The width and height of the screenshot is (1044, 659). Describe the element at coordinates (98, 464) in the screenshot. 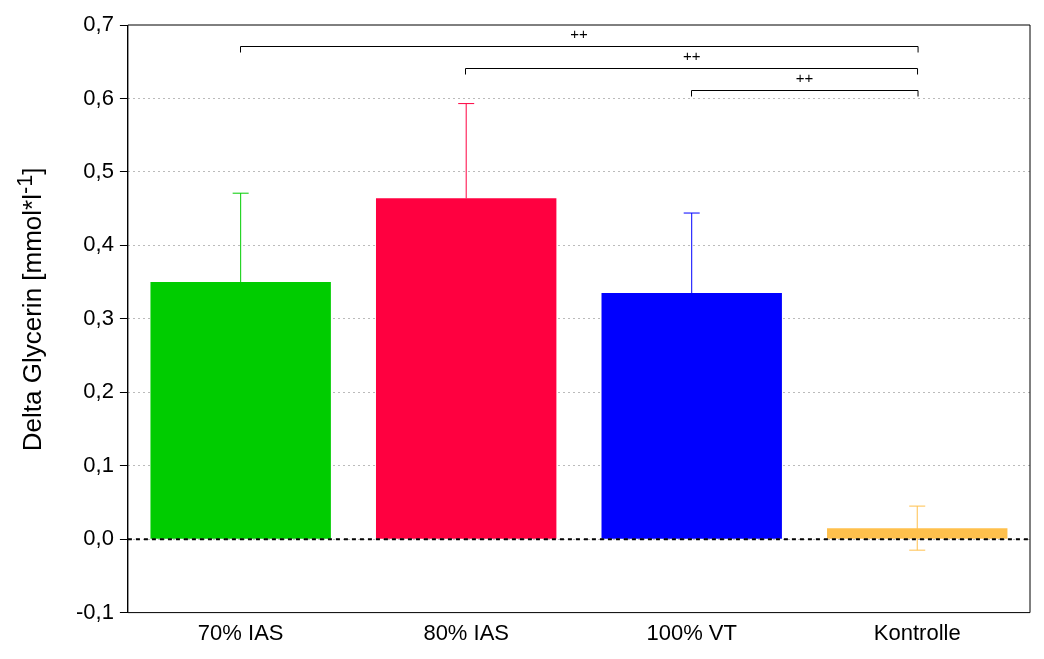

I see `y-tick-label: 0,1` at that location.